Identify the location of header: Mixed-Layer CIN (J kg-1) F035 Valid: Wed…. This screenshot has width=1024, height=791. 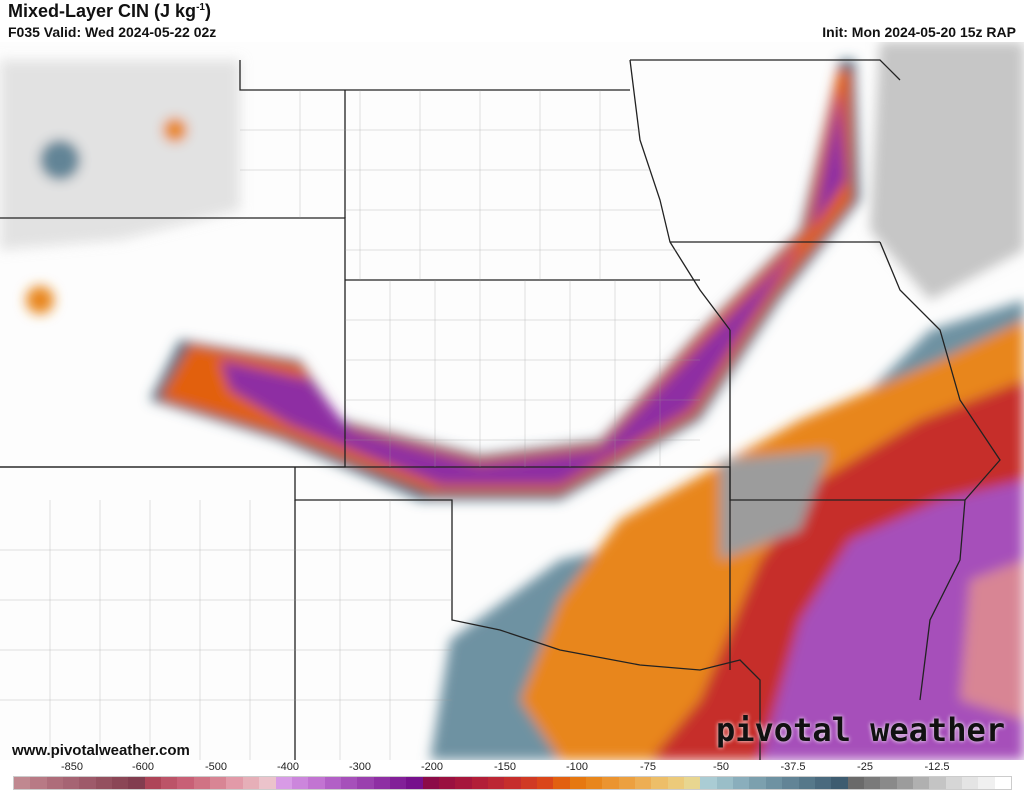
(512, 21).